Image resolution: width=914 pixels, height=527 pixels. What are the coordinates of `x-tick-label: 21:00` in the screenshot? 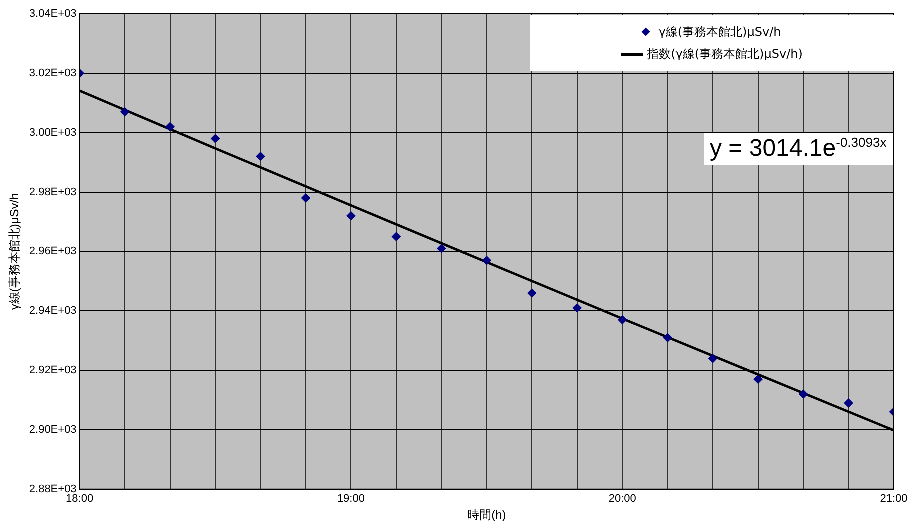 It's located at (894, 499).